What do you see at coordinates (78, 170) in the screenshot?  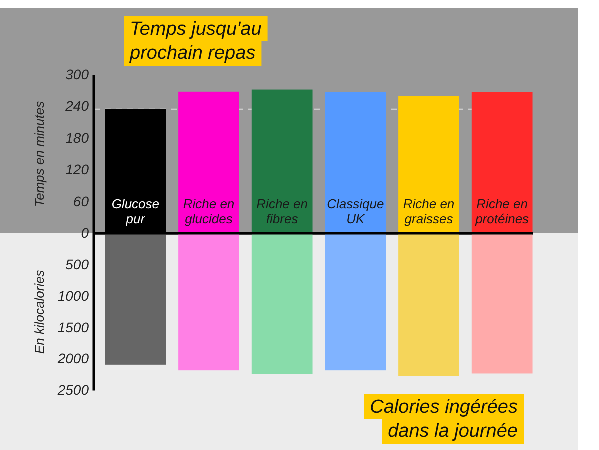 I see `y-tick-label: 120` at bounding box center [78, 170].